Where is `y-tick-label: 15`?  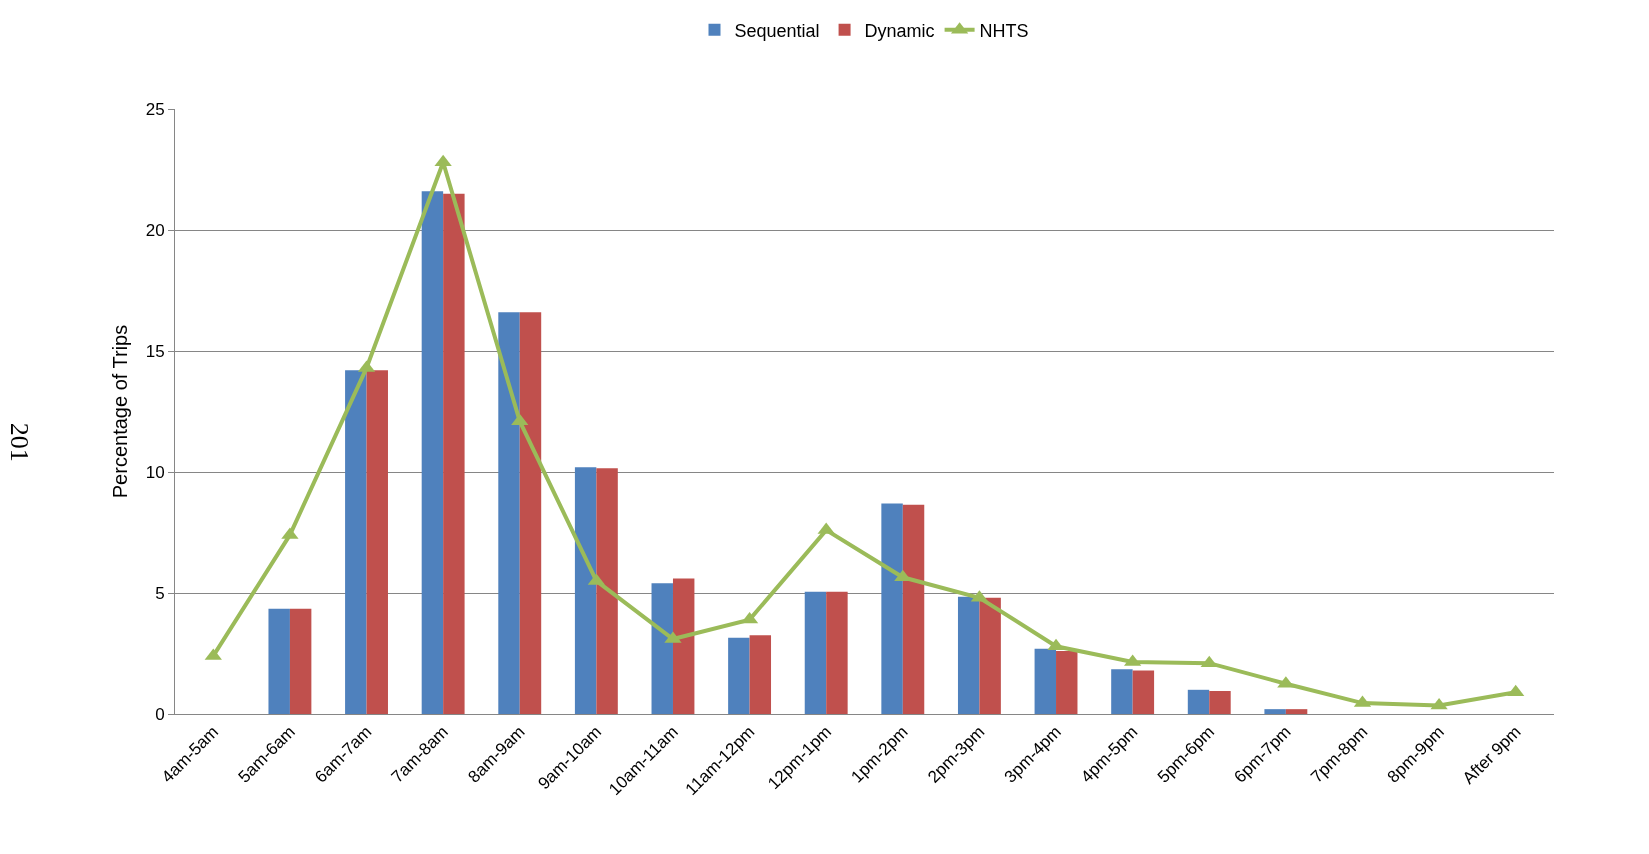 y-tick-label: 15 is located at coordinates (155, 351).